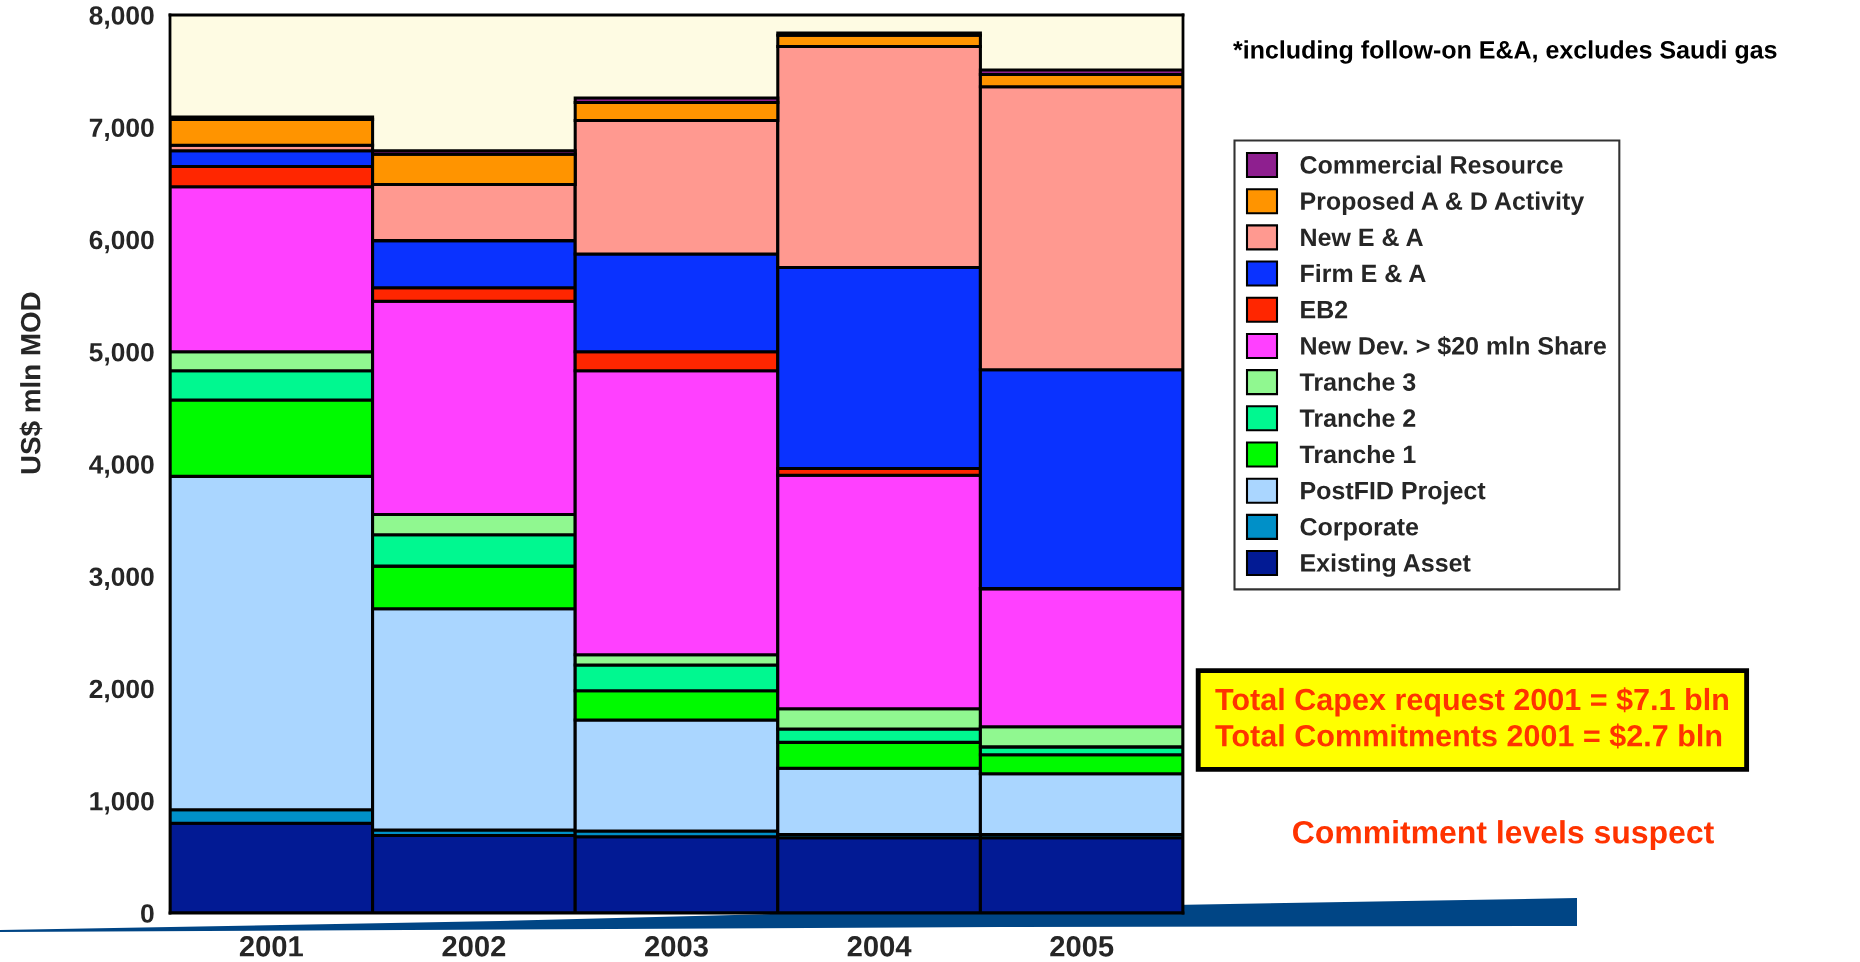  What do you see at coordinates (121, 129) in the screenshot?
I see `y-tick-label: 7,000` at bounding box center [121, 129].